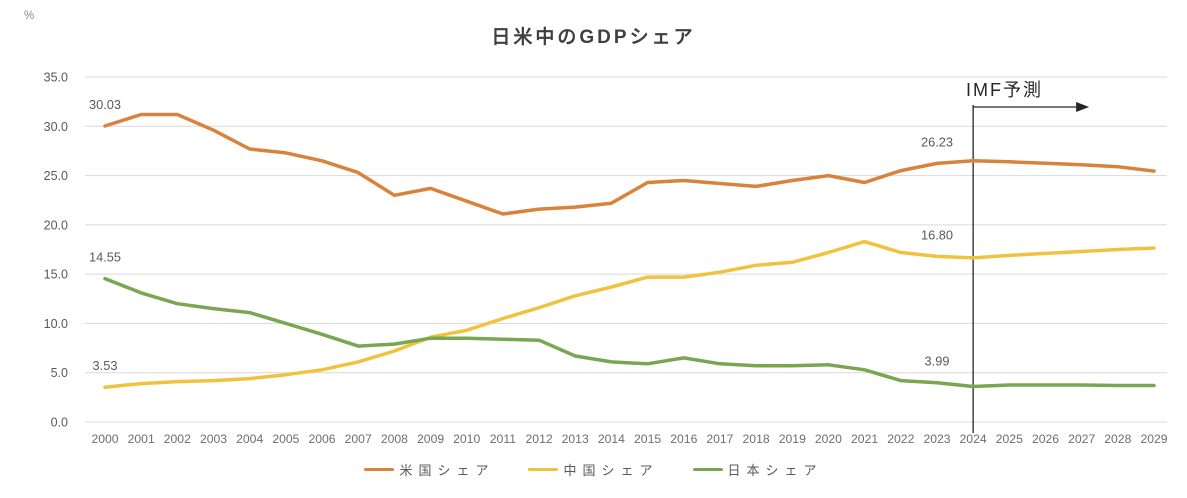 The image size is (1187, 498). I want to click on x-tick-label: 2014, so click(611, 439).